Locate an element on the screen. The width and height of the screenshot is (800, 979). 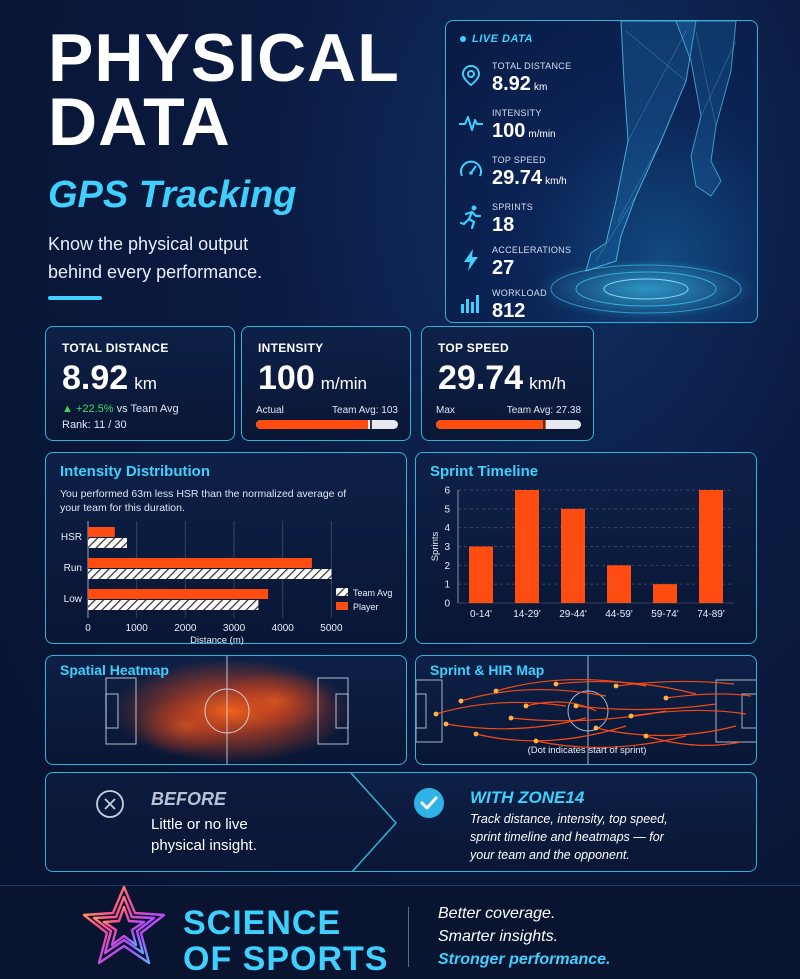
stat-value: 8.92 km is located at coordinates (109, 378).